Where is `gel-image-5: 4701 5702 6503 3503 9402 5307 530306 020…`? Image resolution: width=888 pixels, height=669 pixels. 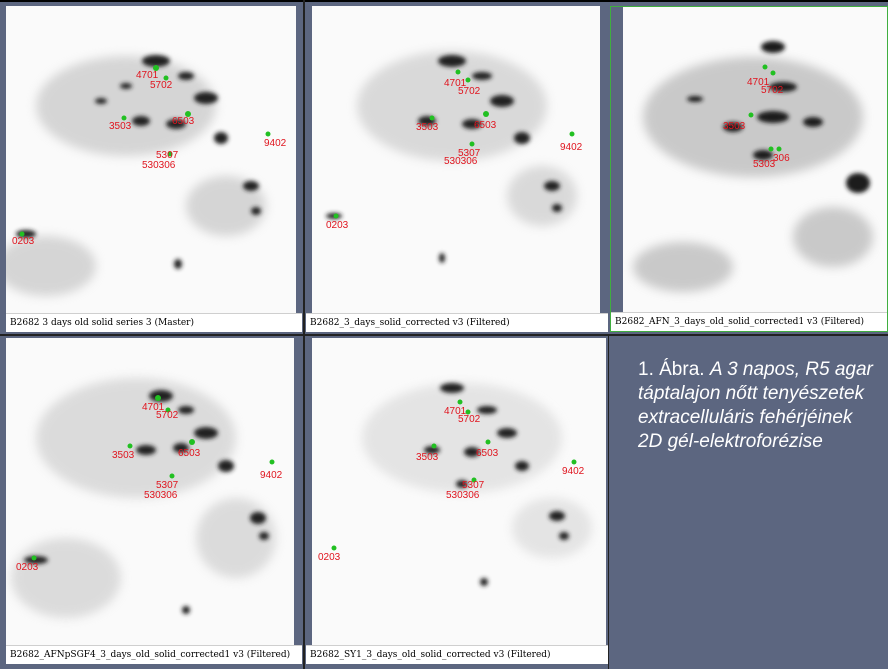
gel-image-5: 4701 5702 6503 3503 9402 5307 530306 020… is located at coordinates (455, 484).